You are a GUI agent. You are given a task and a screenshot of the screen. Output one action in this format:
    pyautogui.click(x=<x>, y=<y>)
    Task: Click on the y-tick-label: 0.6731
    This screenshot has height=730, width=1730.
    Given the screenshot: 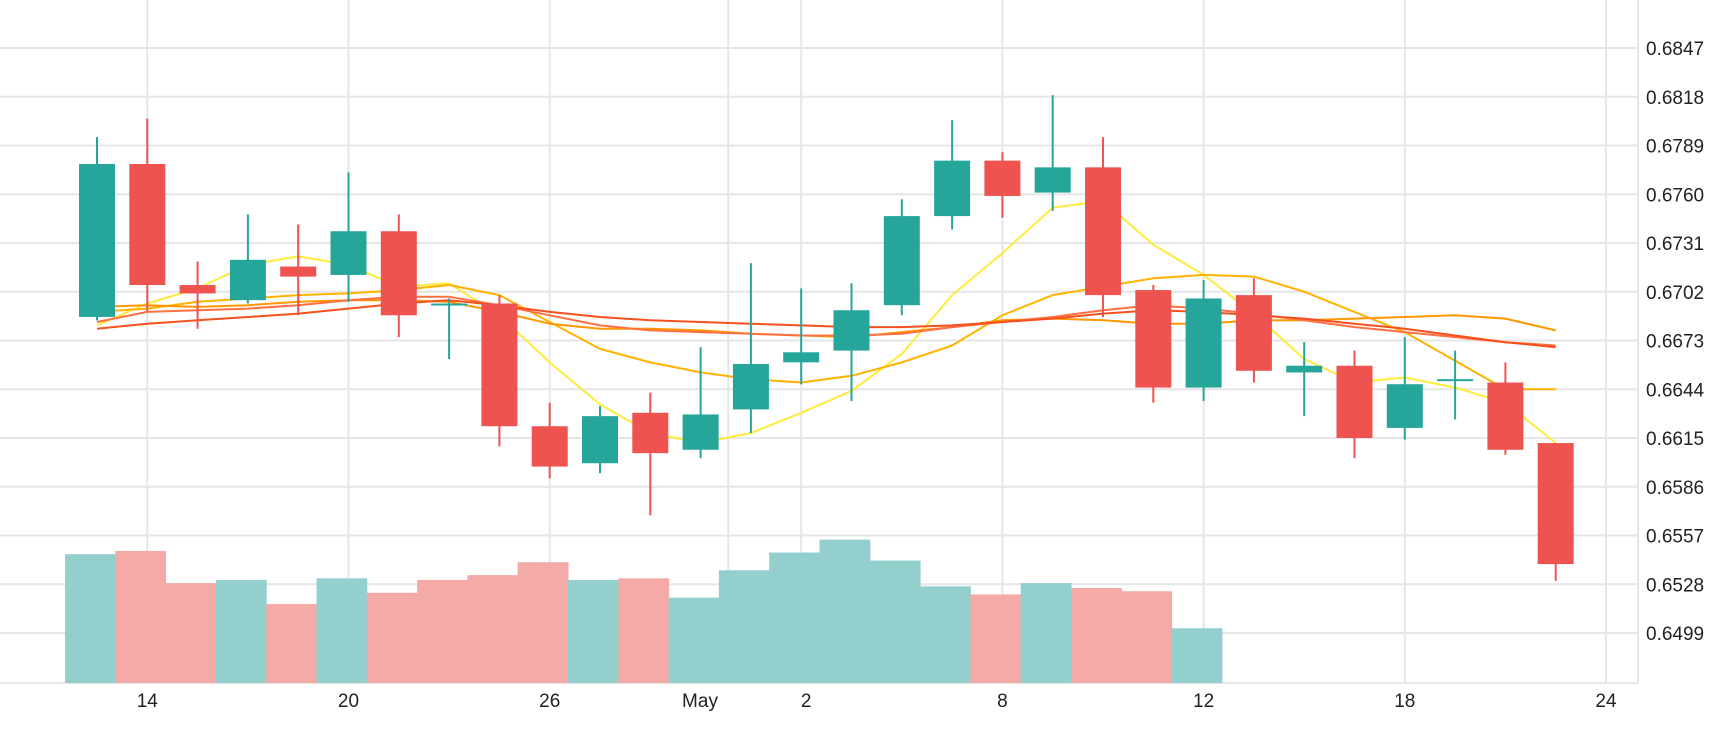 What is the action you would take?
    pyautogui.click(x=1675, y=244)
    